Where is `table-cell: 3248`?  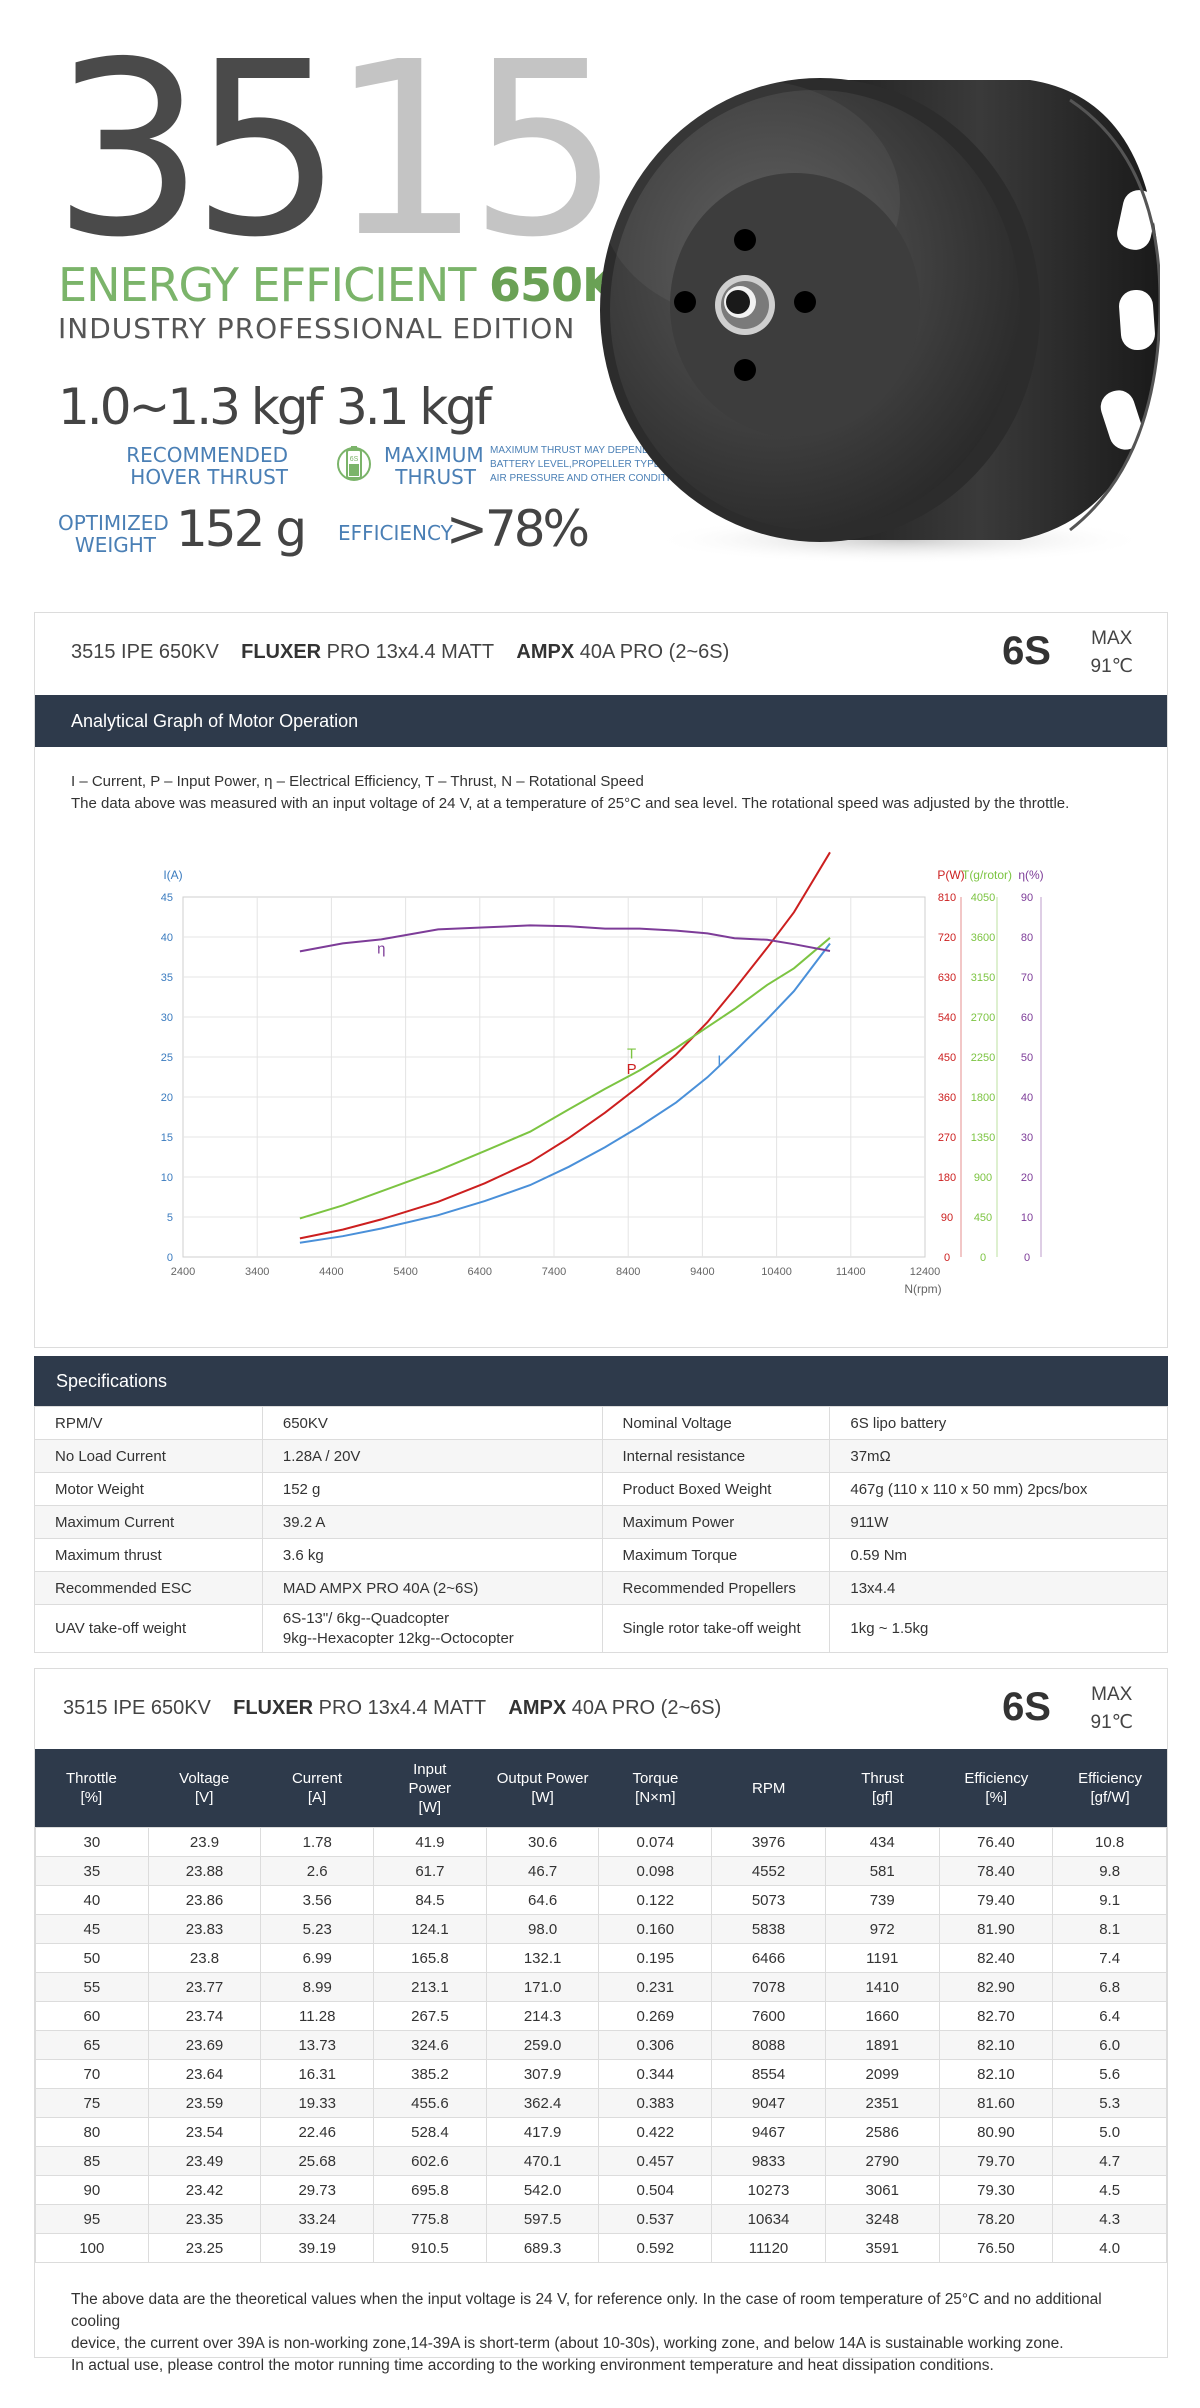
table-cell: 3248 is located at coordinates (882, 2219).